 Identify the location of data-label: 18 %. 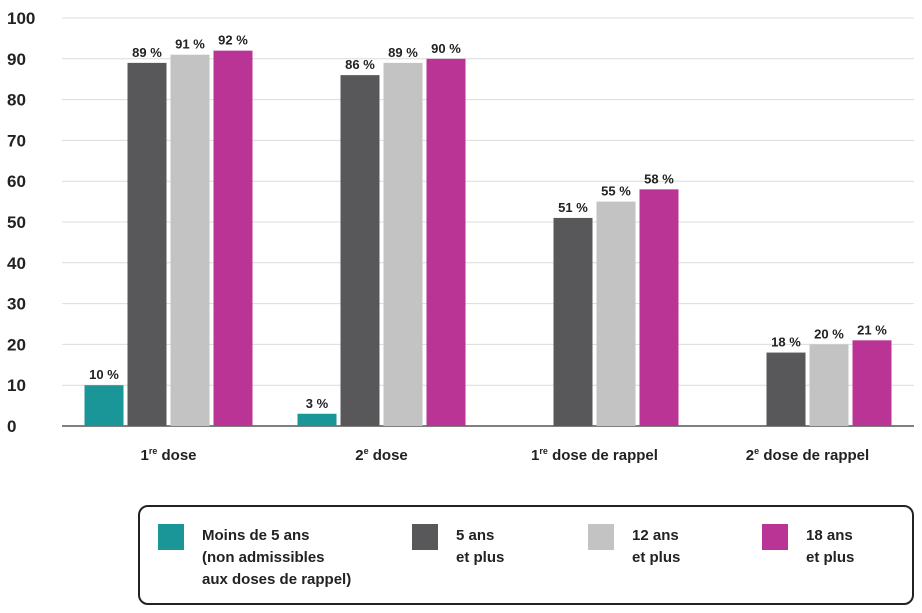
(786, 342).